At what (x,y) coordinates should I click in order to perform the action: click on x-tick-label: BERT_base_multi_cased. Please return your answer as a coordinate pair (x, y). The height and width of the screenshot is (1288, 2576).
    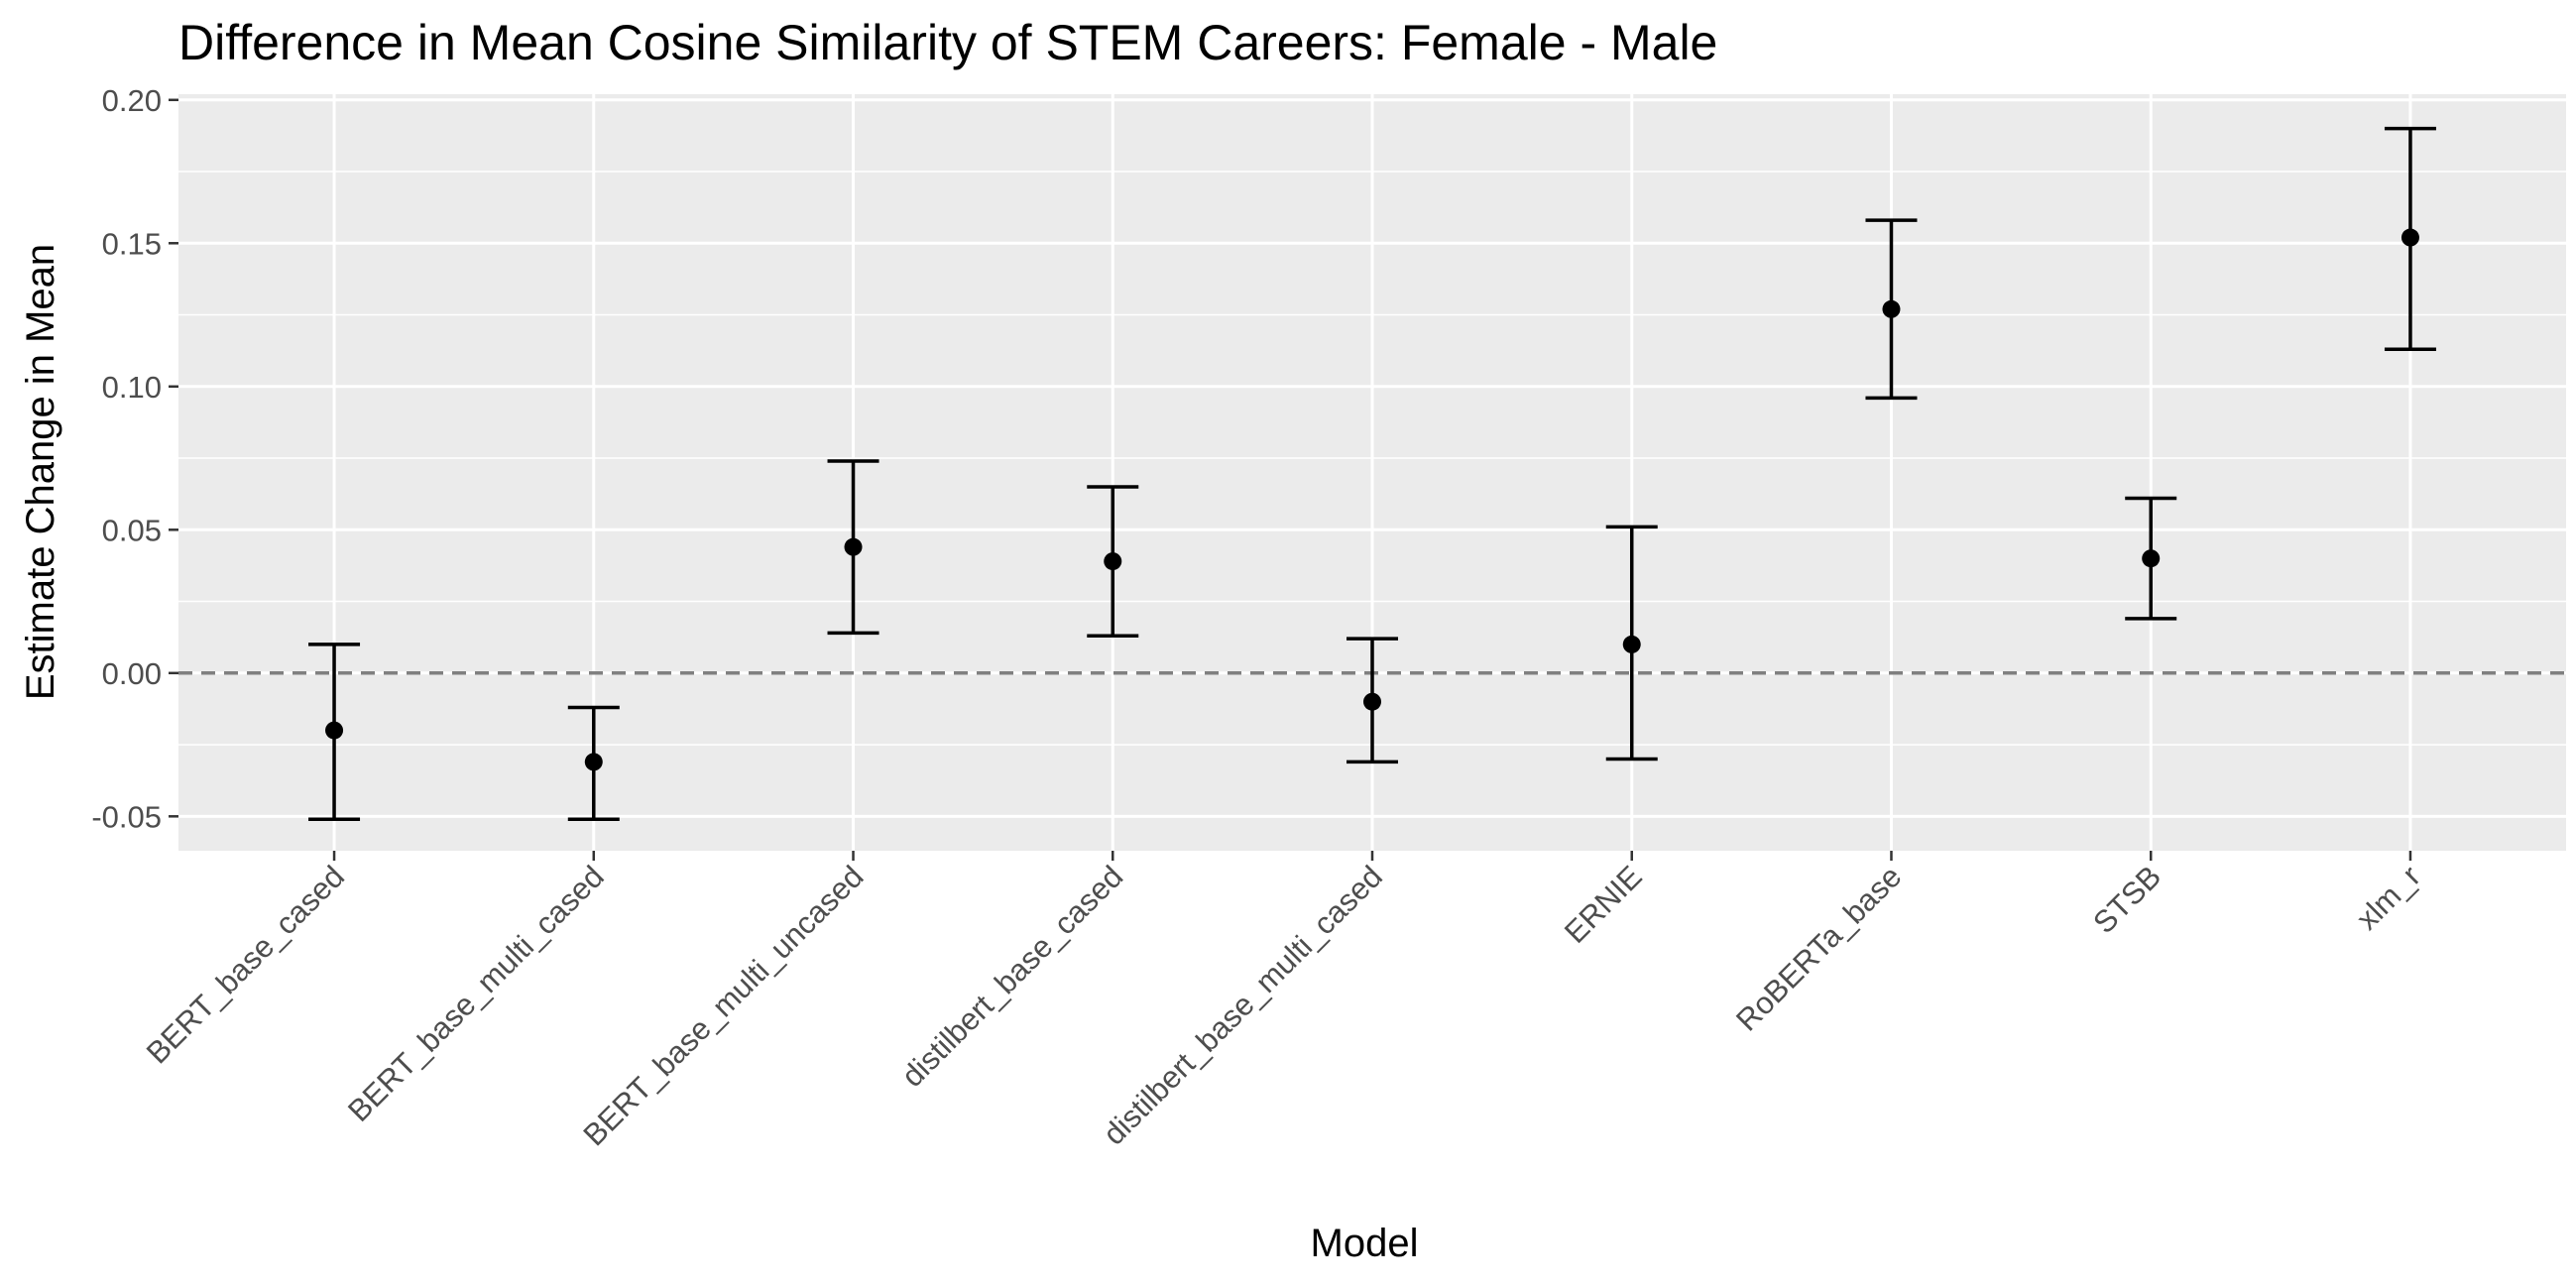
    Looking at the image, I should click on (476, 993).